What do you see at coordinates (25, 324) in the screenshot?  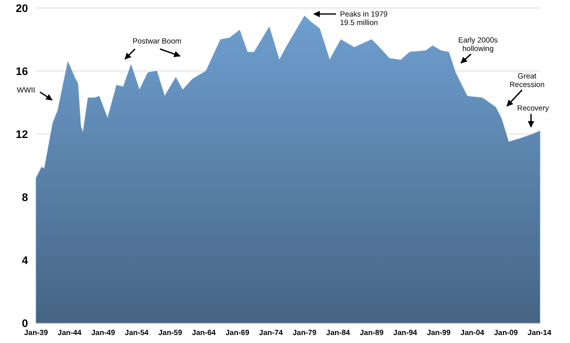 I see `y-tick-label: 0` at bounding box center [25, 324].